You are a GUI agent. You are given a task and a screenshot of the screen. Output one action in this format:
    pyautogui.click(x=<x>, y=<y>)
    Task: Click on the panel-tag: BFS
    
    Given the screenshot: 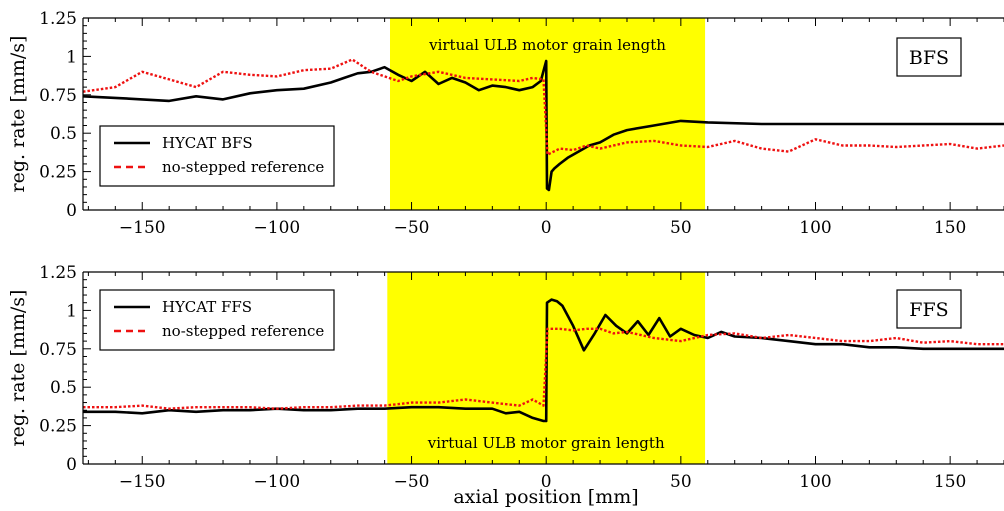 What is the action you would take?
    pyautogui.click(x=929, y=58)
    